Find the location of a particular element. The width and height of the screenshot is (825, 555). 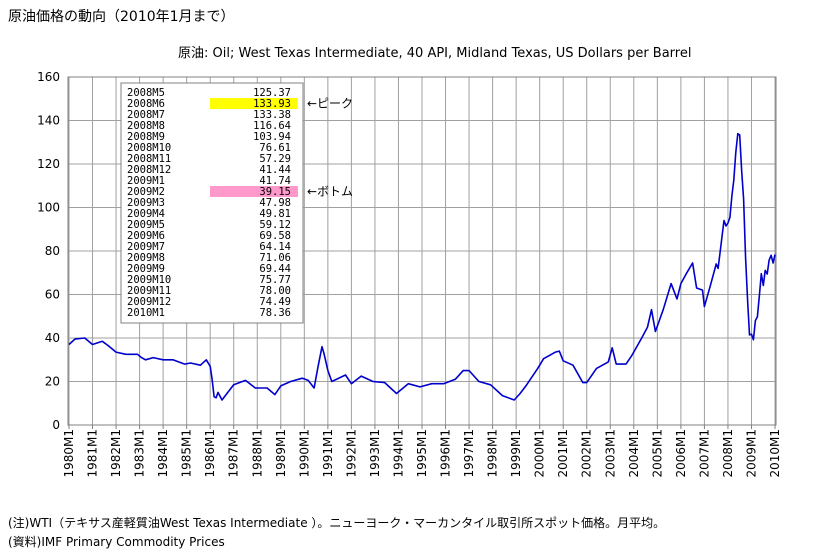

y-tick-label: 60 is located at coordinates (52, 295).